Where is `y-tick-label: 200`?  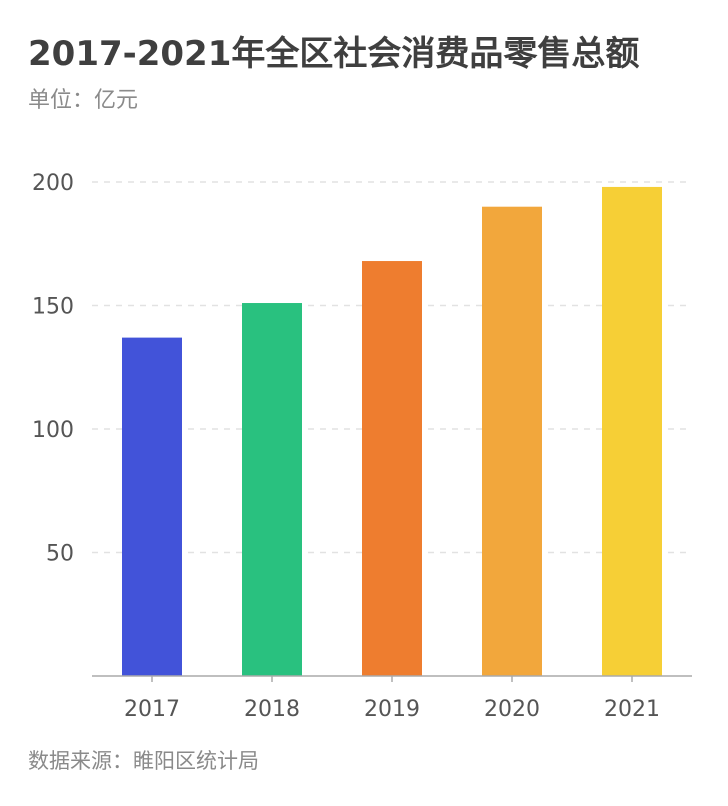 y-tick-label: 200 is located at coordinates (53, 183).